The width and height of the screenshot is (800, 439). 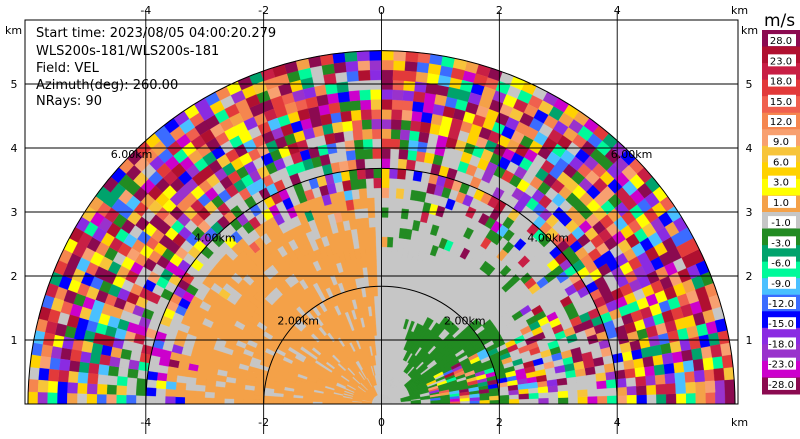 I want to click on colorbar-tick-label-12: -9.0, so click(x=781, y=284).